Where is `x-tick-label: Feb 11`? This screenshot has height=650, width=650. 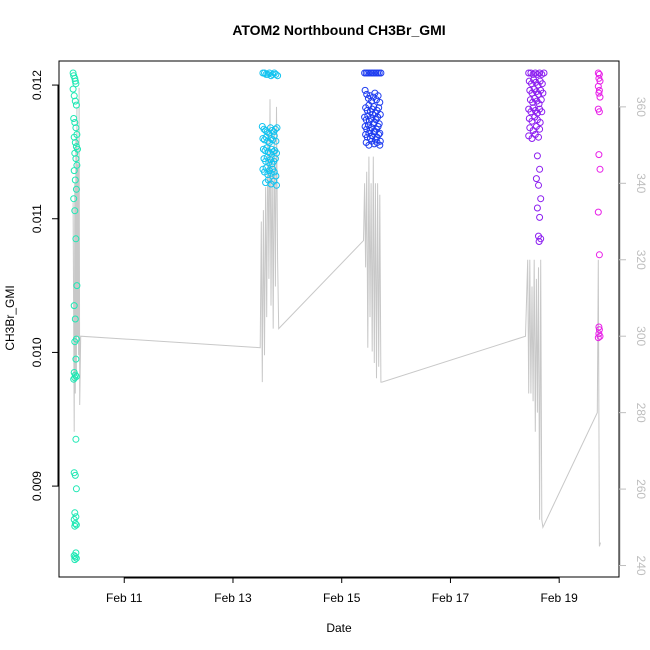
x-tick-label: Feb 11 is located at coordinates (124, 598).